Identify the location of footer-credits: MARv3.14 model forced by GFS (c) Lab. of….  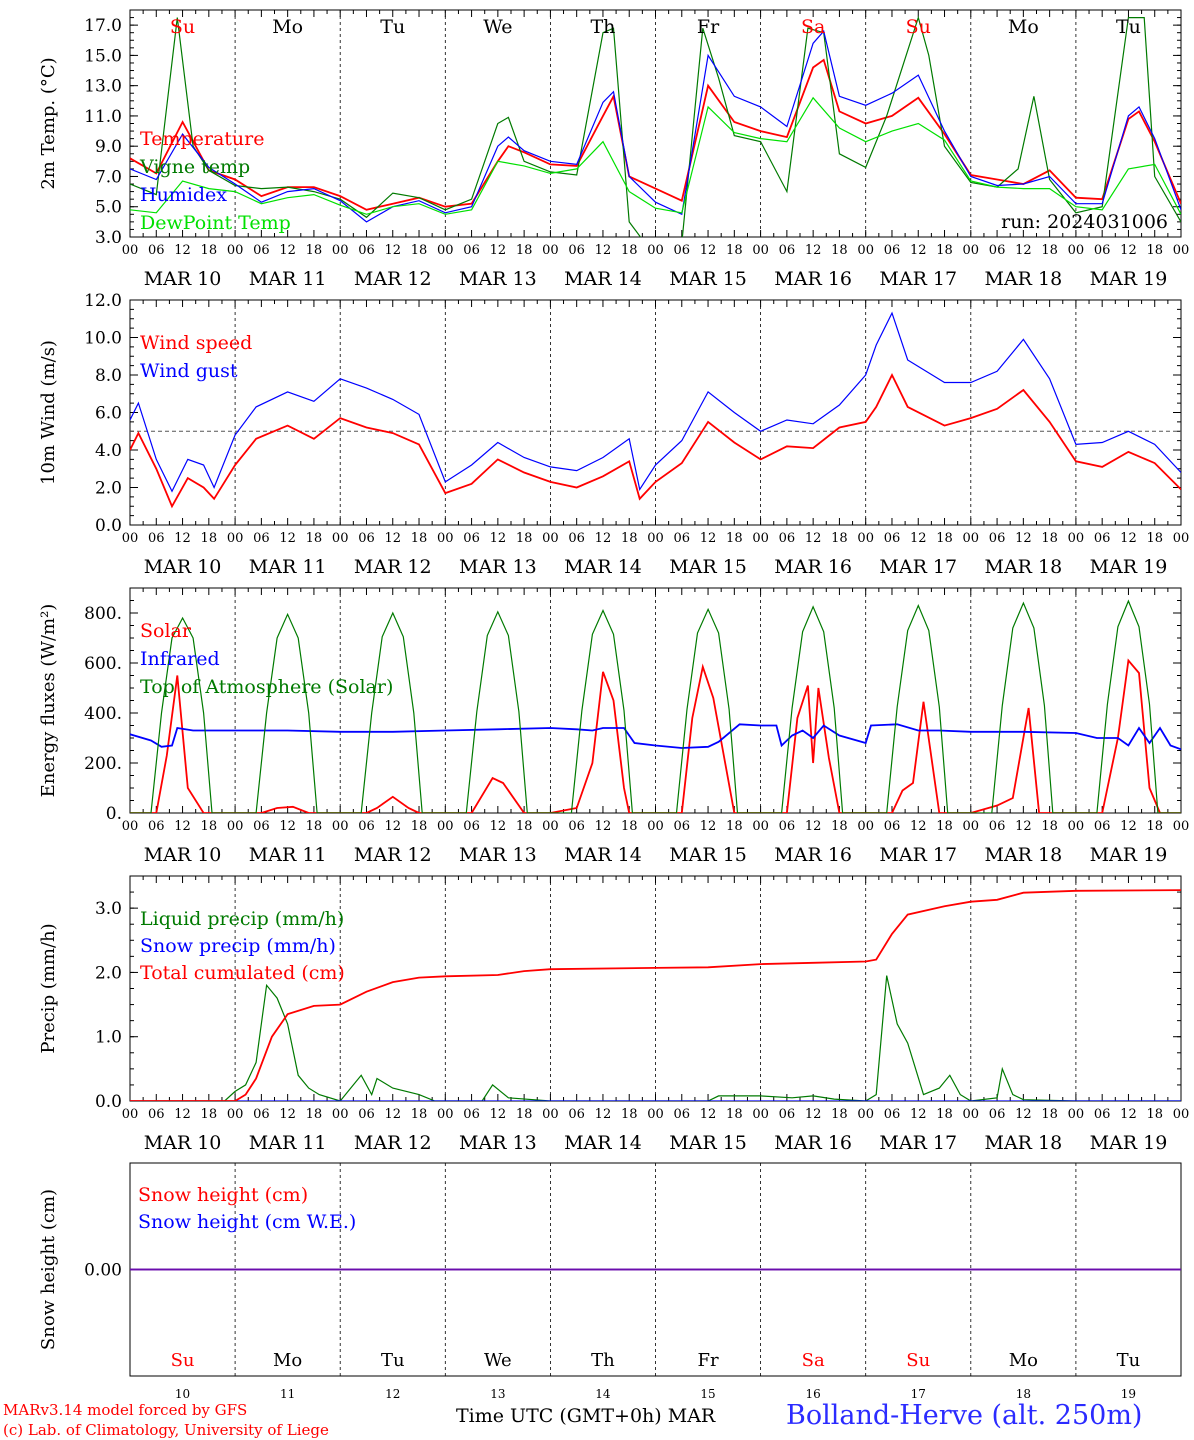
(166, 1420).